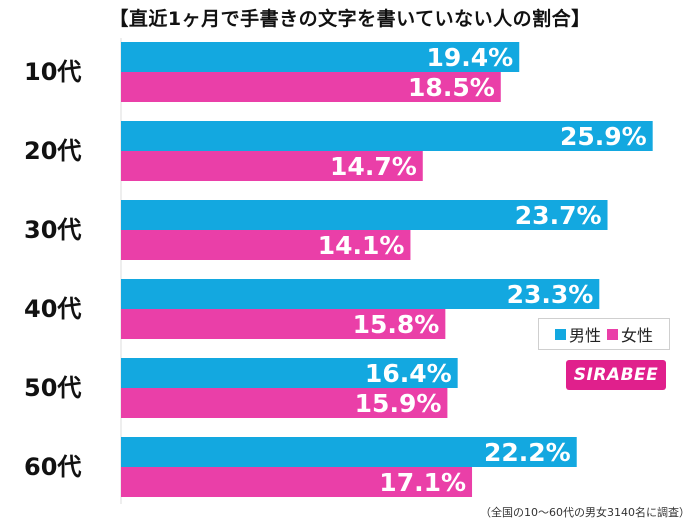 This screenshot has height=523, width=700. What do you see at coordinates (396, 324) in the screenshot?
I see `data-label-female: 15.8%` at bounding box center [396, 324].